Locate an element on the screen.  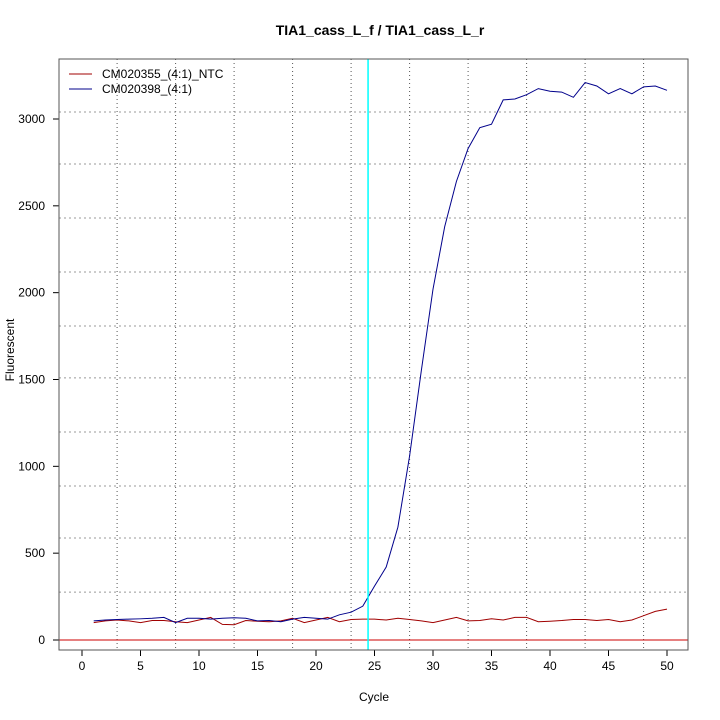
x-tick-label: 20 is located at coordinates (316, 666).